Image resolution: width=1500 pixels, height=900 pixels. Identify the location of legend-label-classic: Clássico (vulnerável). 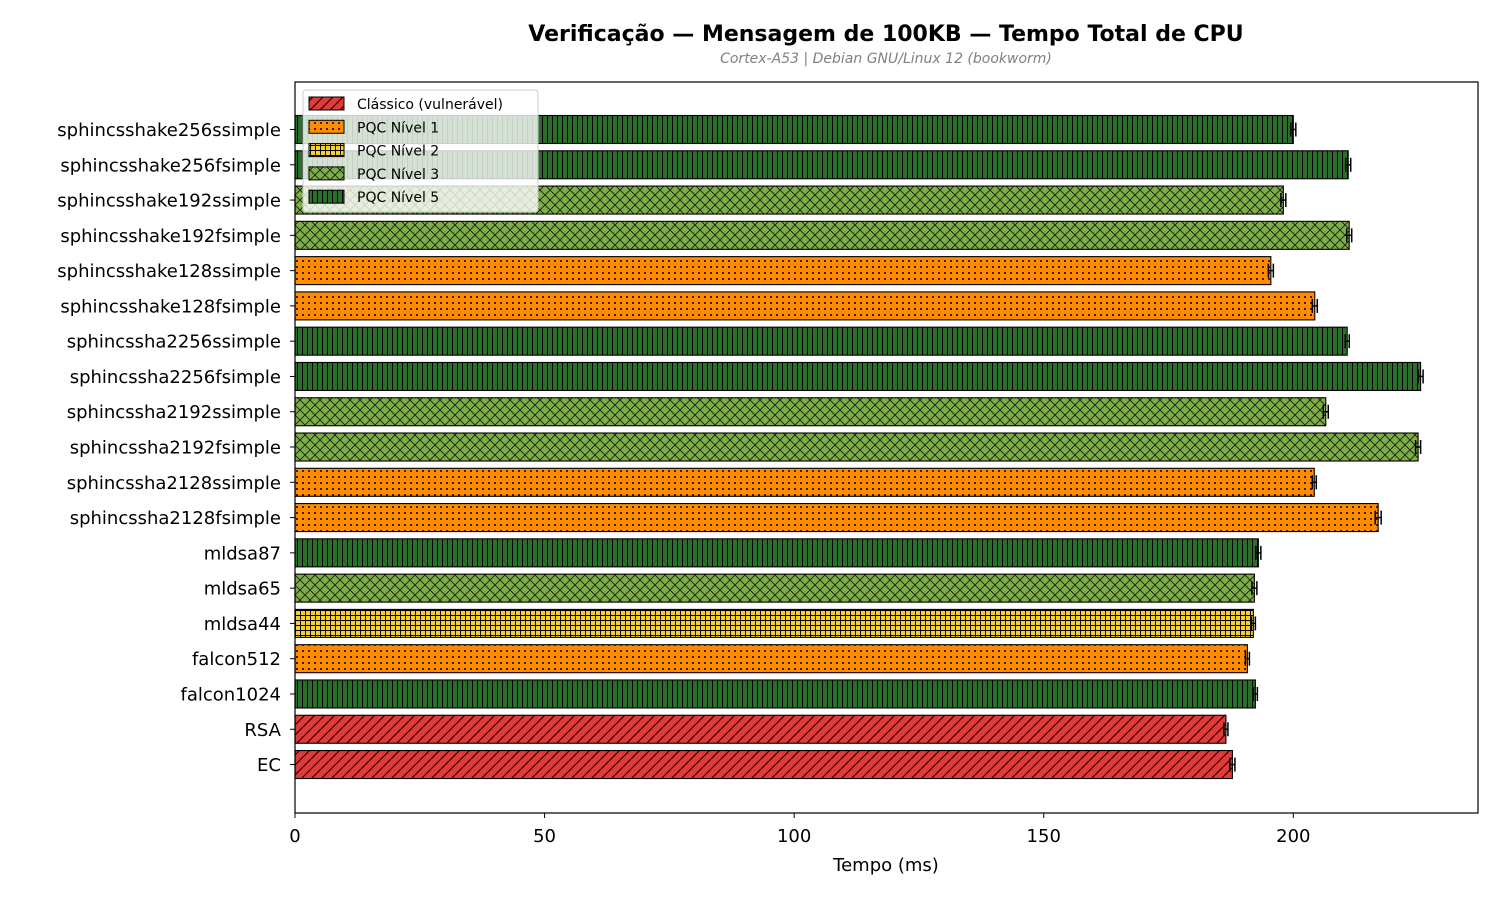
(430, 105).